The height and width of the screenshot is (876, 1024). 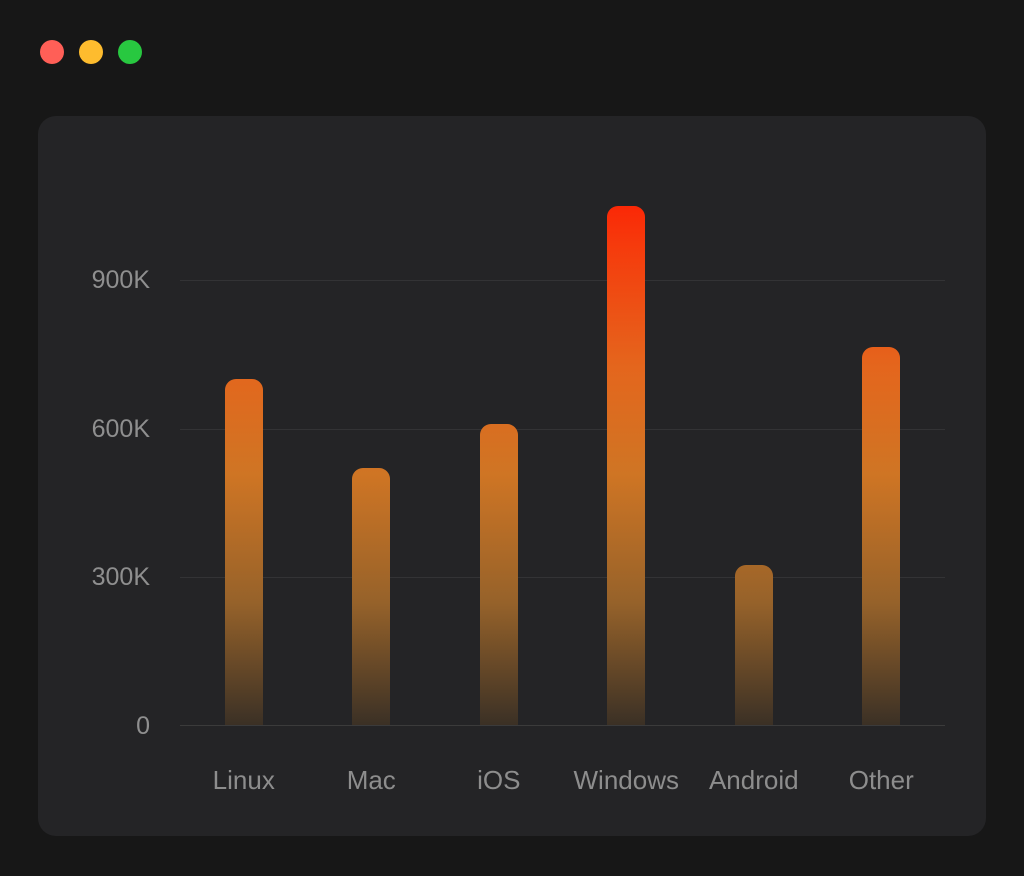 I want to click on x-tick-label-android: Android, so click(x=753, y=780).